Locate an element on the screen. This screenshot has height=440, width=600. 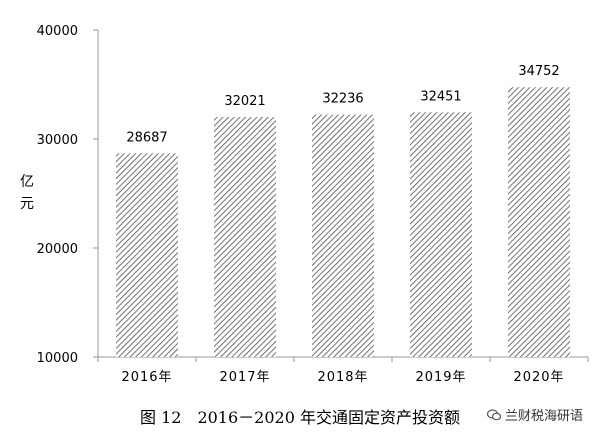
x-category-label: 2020年 is located at coordinates (538, 377).